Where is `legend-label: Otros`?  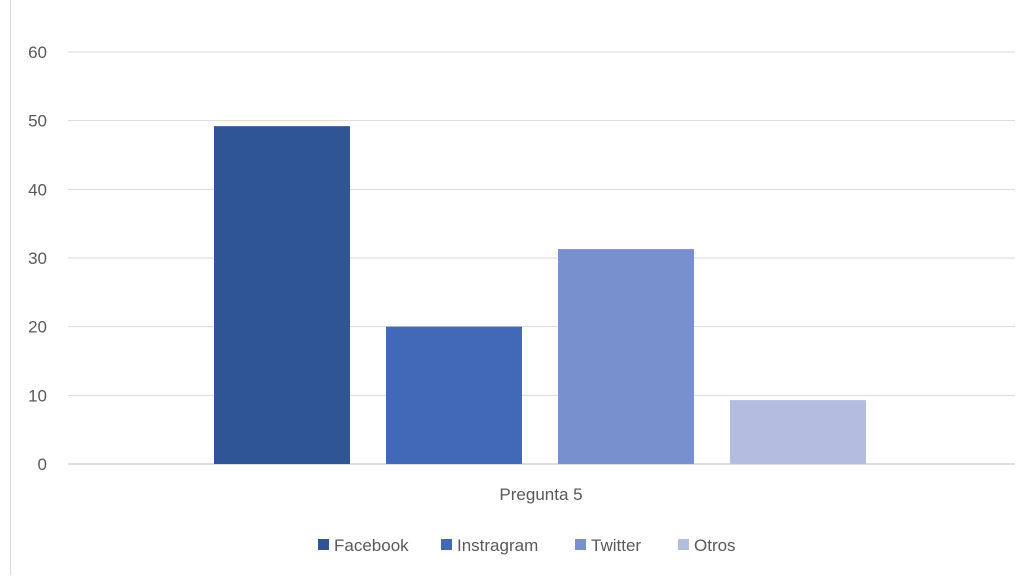 legend-label: Otros is located at coordinates (715, 545).